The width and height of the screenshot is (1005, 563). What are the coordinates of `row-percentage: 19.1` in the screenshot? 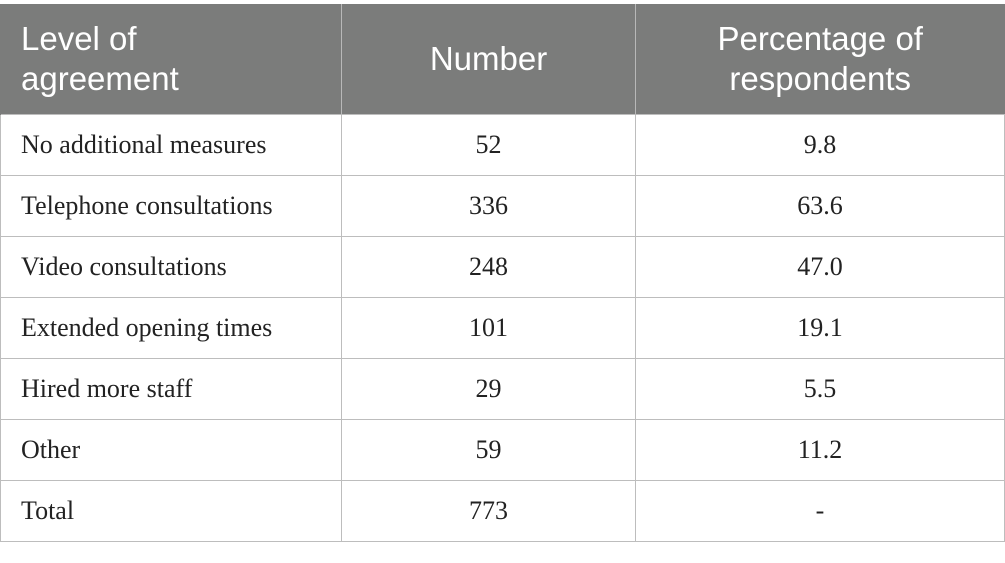 It's located at (820, 327).